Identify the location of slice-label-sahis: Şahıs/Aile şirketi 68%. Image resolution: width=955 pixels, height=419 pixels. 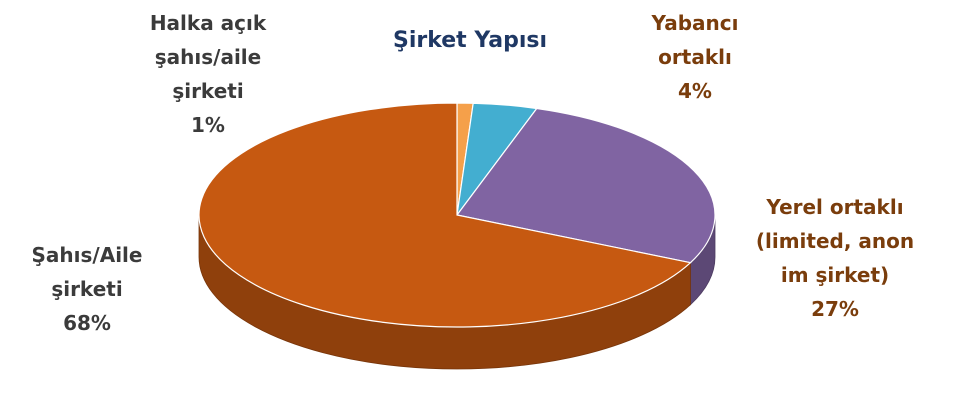
(87, 289).